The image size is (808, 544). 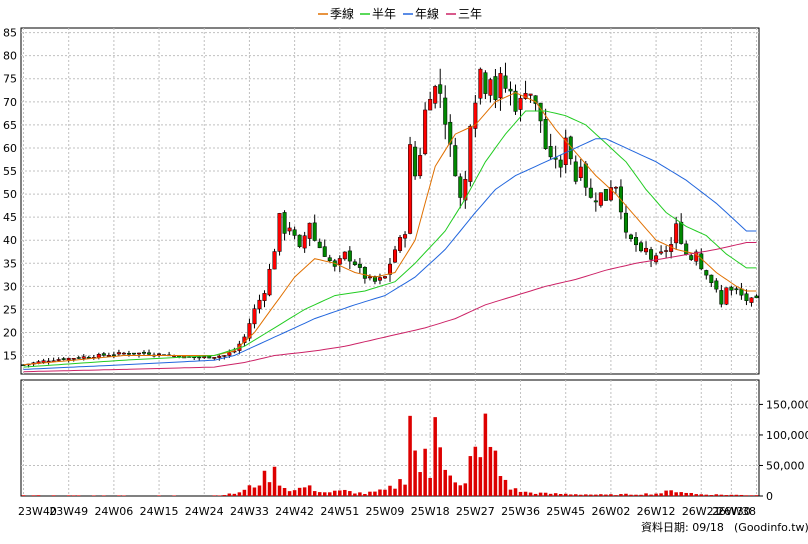 I want to click on x-tick-label: 24W42, so click(x=294, y=511).